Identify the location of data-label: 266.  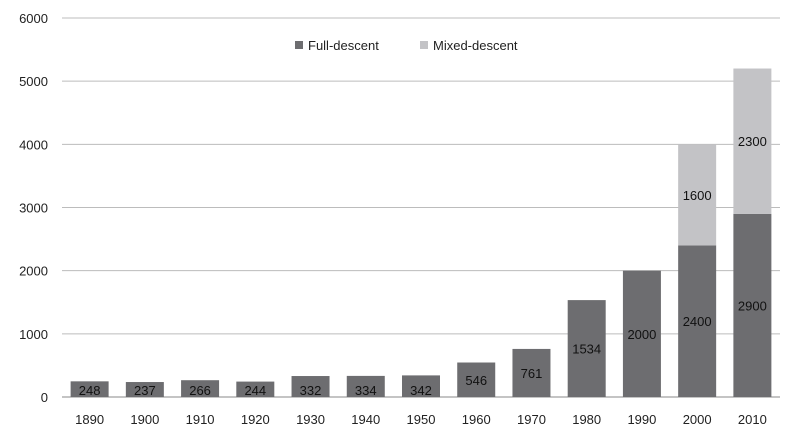
(200, 390).